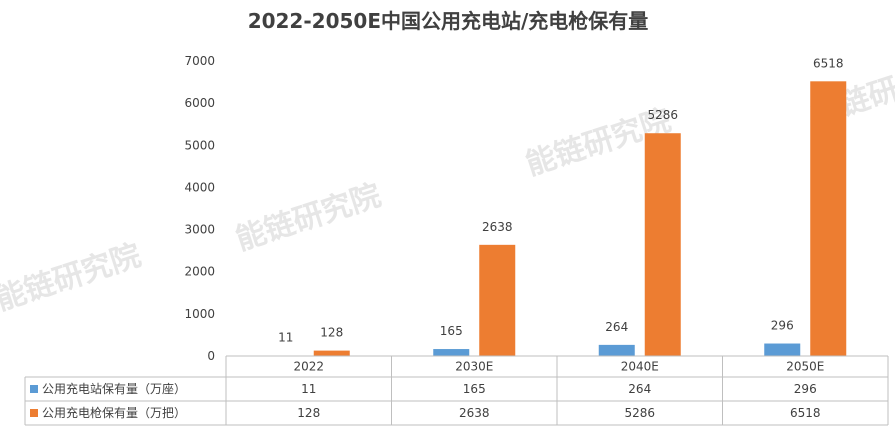 The image size is (895, 445). I want to click on y-tick-label: 1000, so click(199, 314).